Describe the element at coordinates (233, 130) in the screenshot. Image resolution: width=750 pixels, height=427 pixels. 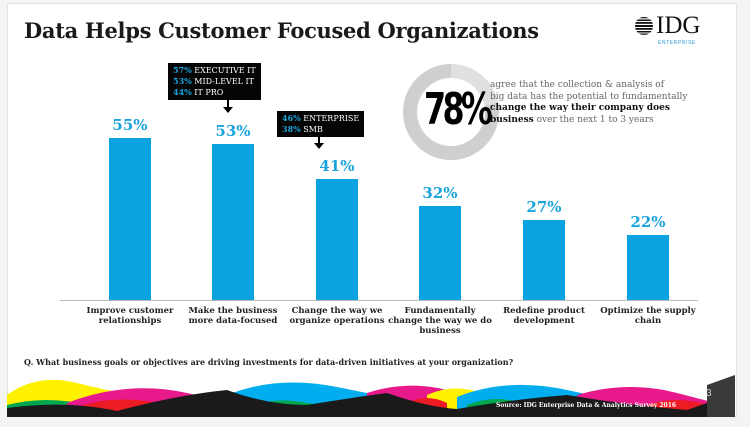
I see `data-label: 53%` at that location.